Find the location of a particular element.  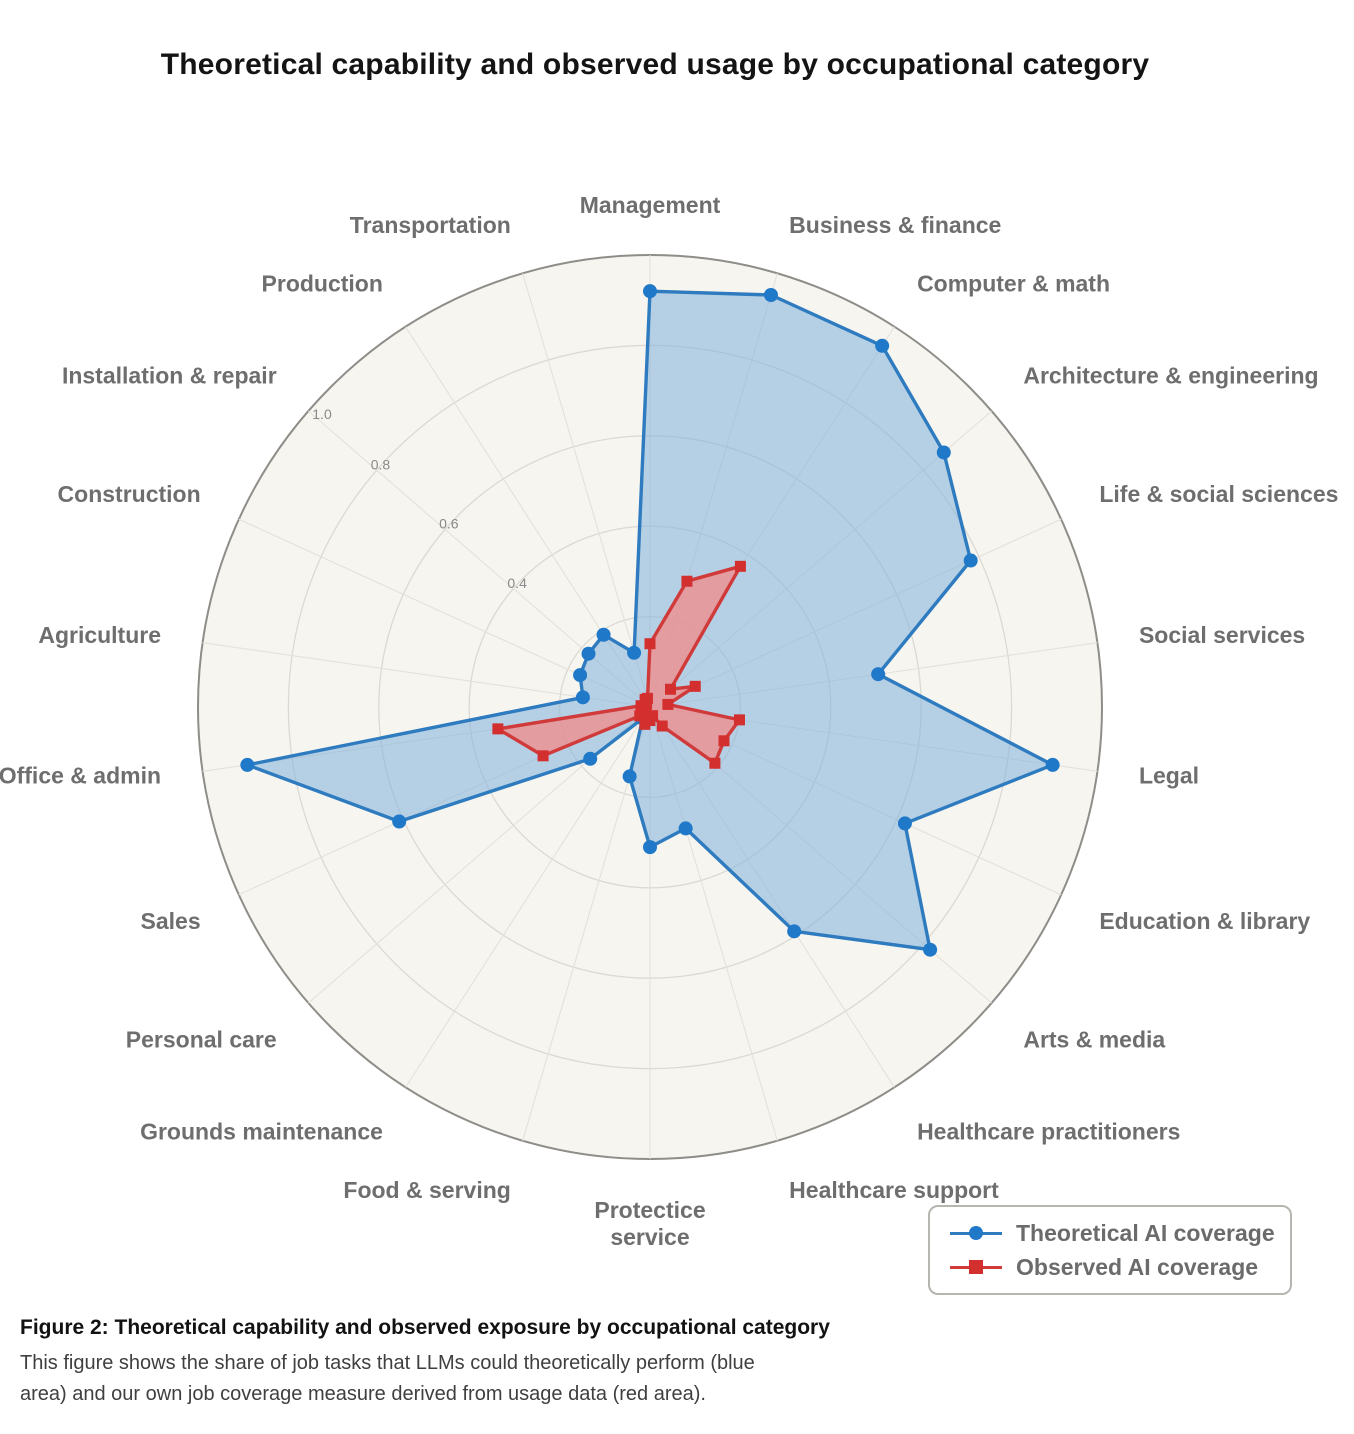

radial-tick-label-0.4: 0.4 is located at coordinates (517, 583).